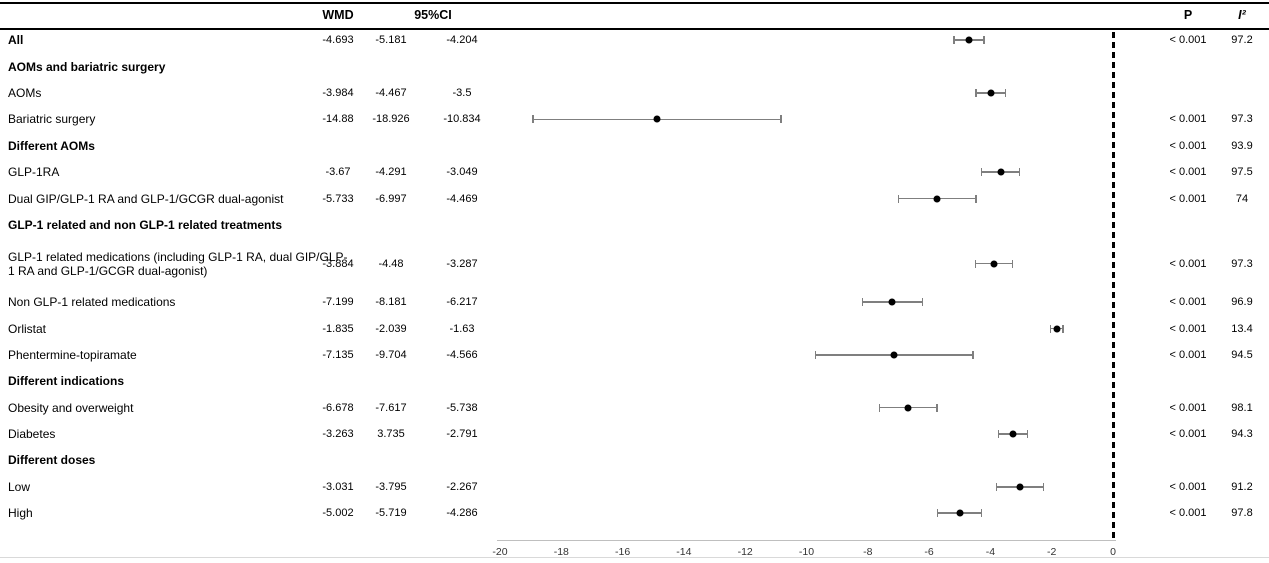  Describe the element at coordinates (634, 40) in the screenshot. I see `forest-row: All -4.693 -5.181 -4.204 < 0.001 97.2` at that location.